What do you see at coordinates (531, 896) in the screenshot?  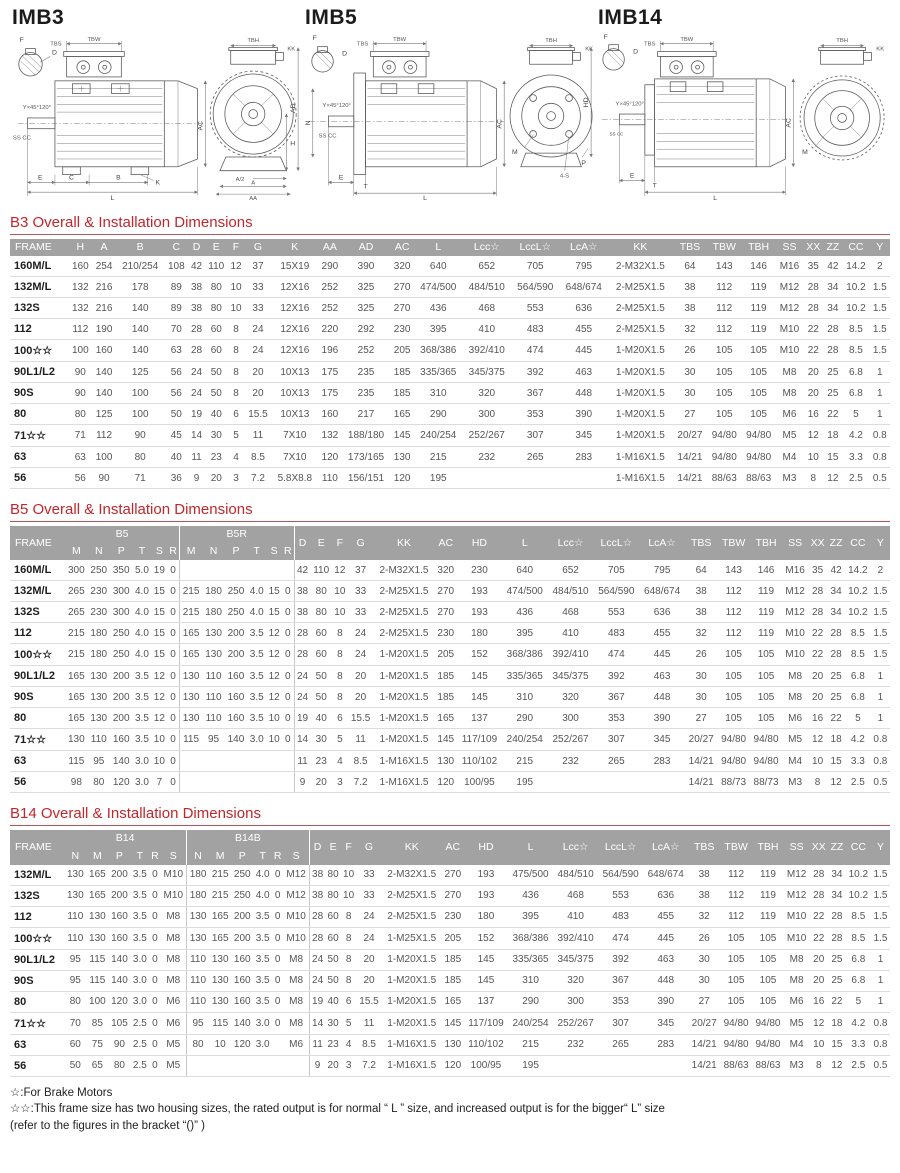 I see `value-cell: 436` at bounding box center [531, 896].